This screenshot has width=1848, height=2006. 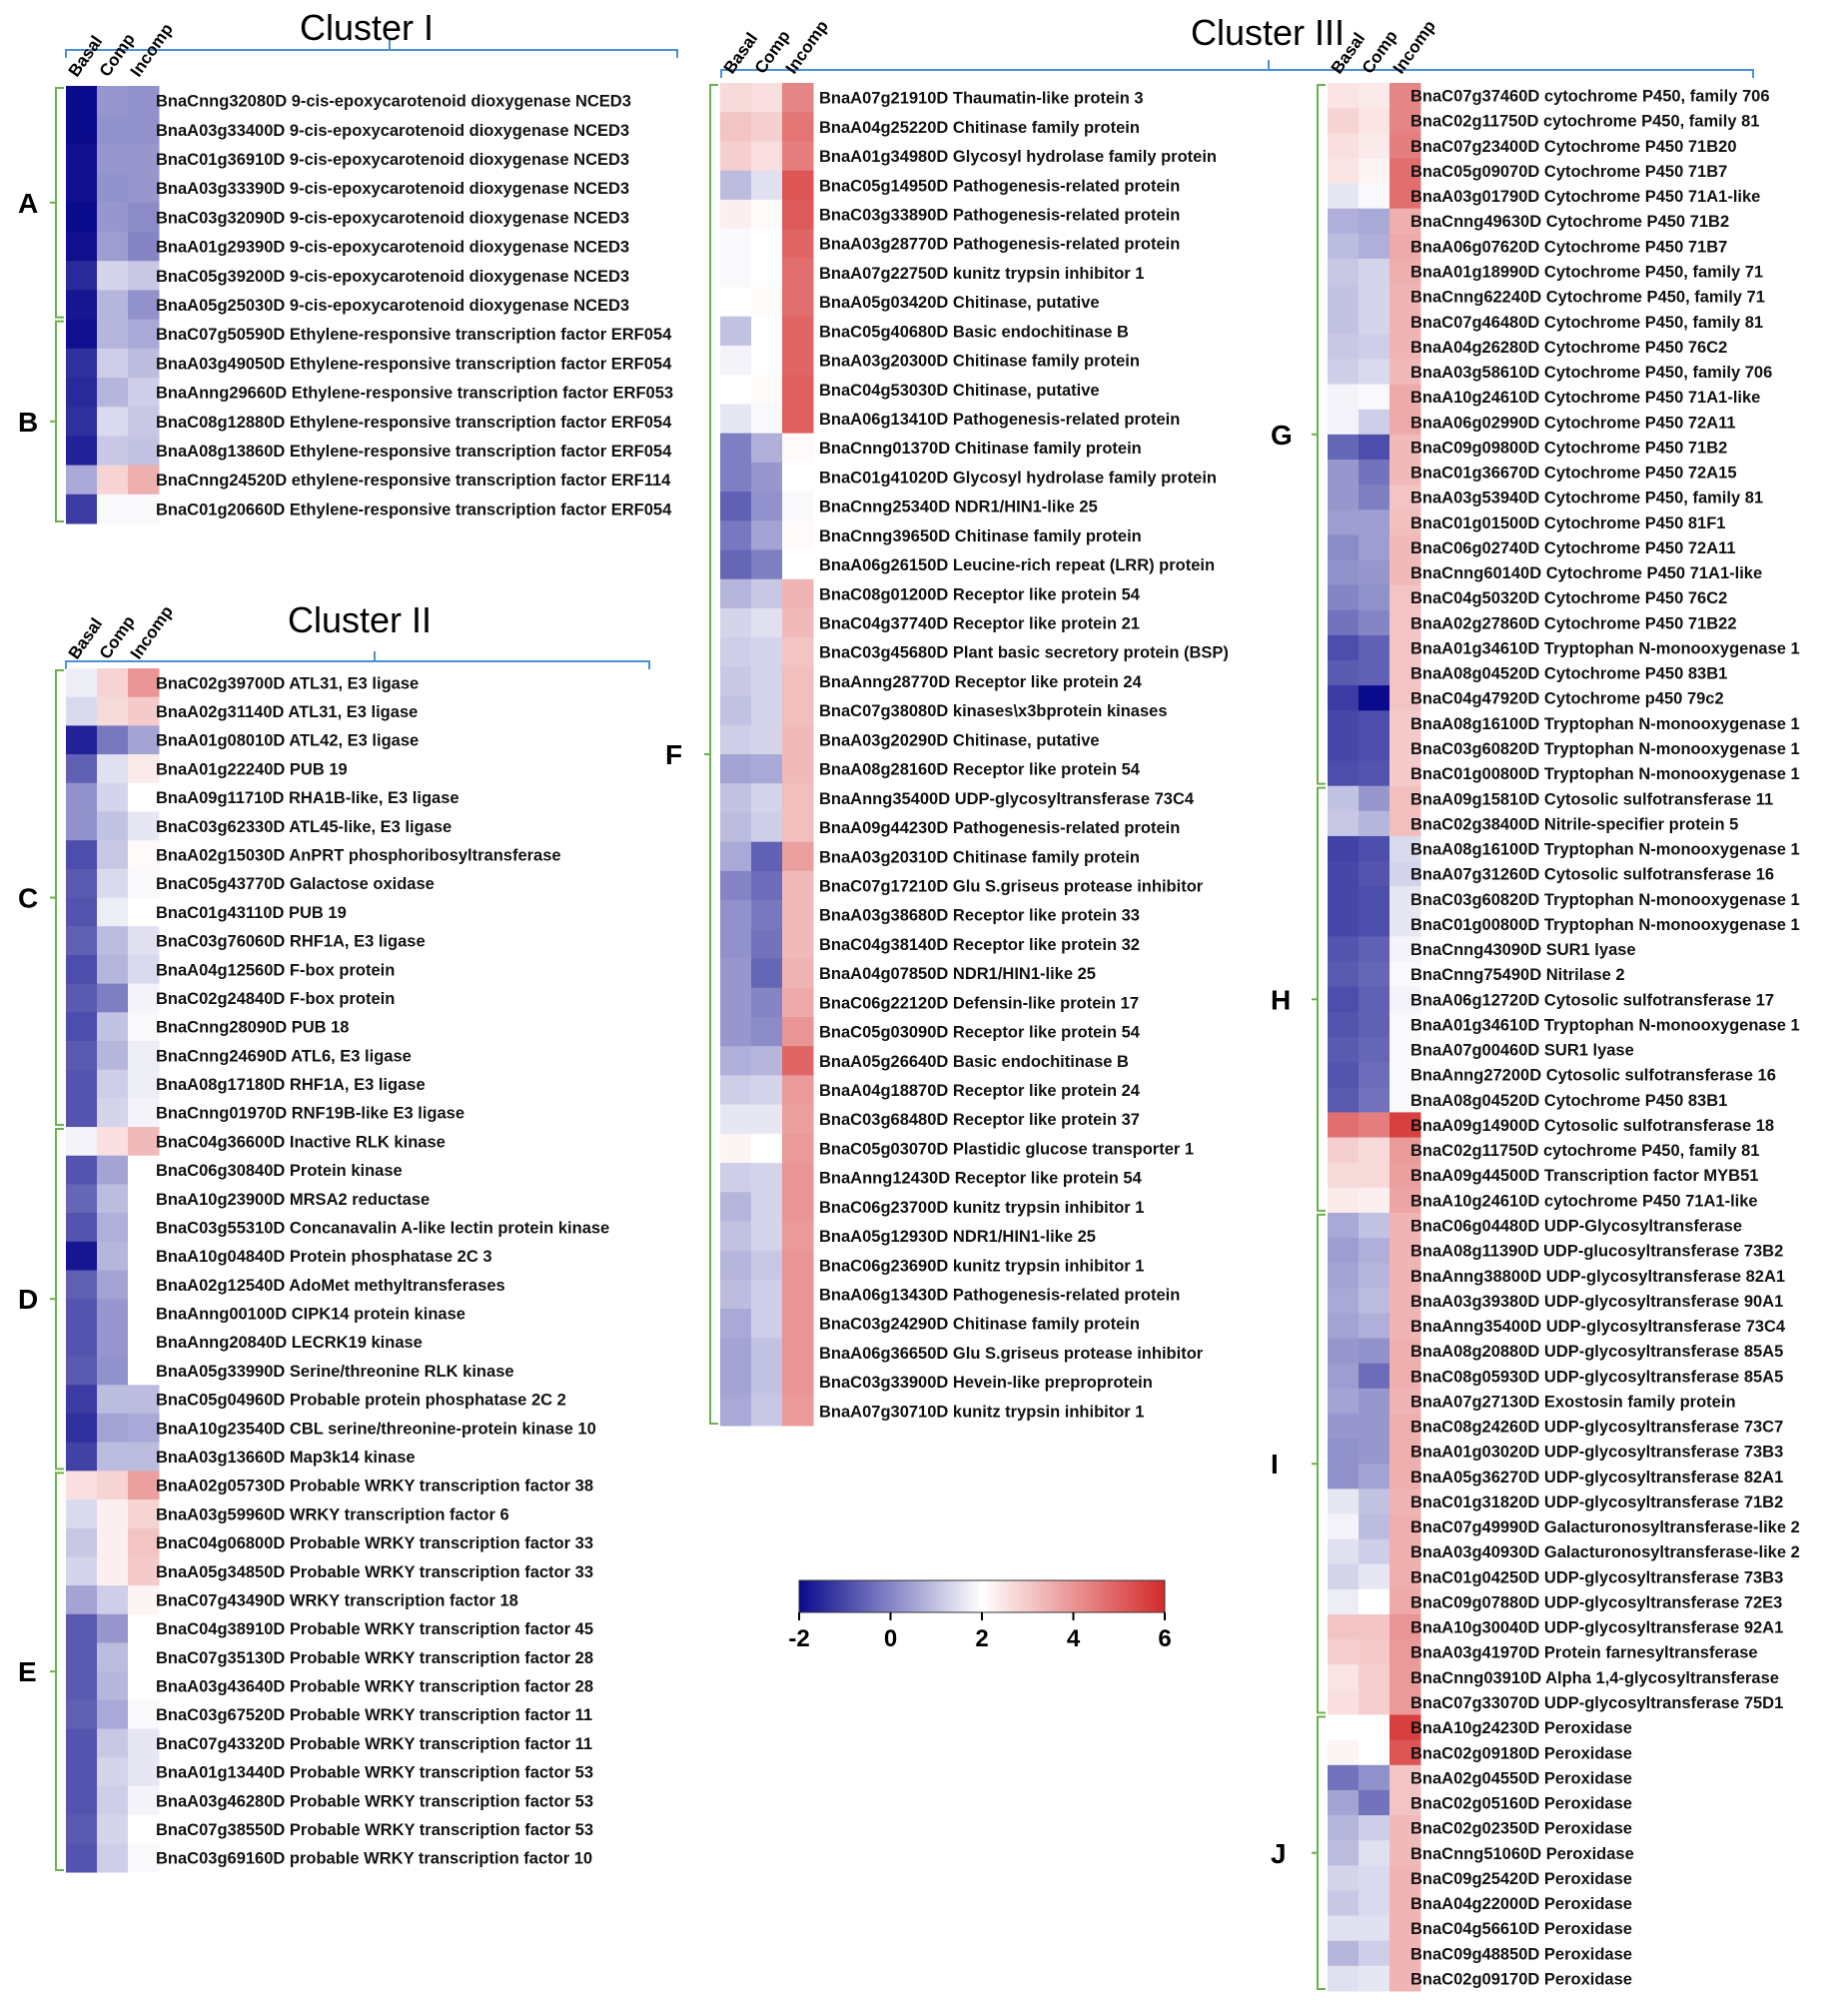 What do you see at coordinates (980, 1616) in the screenshot?
I see `colorbar: -2 0 2 4 6` at bounding box center [980, 1616].